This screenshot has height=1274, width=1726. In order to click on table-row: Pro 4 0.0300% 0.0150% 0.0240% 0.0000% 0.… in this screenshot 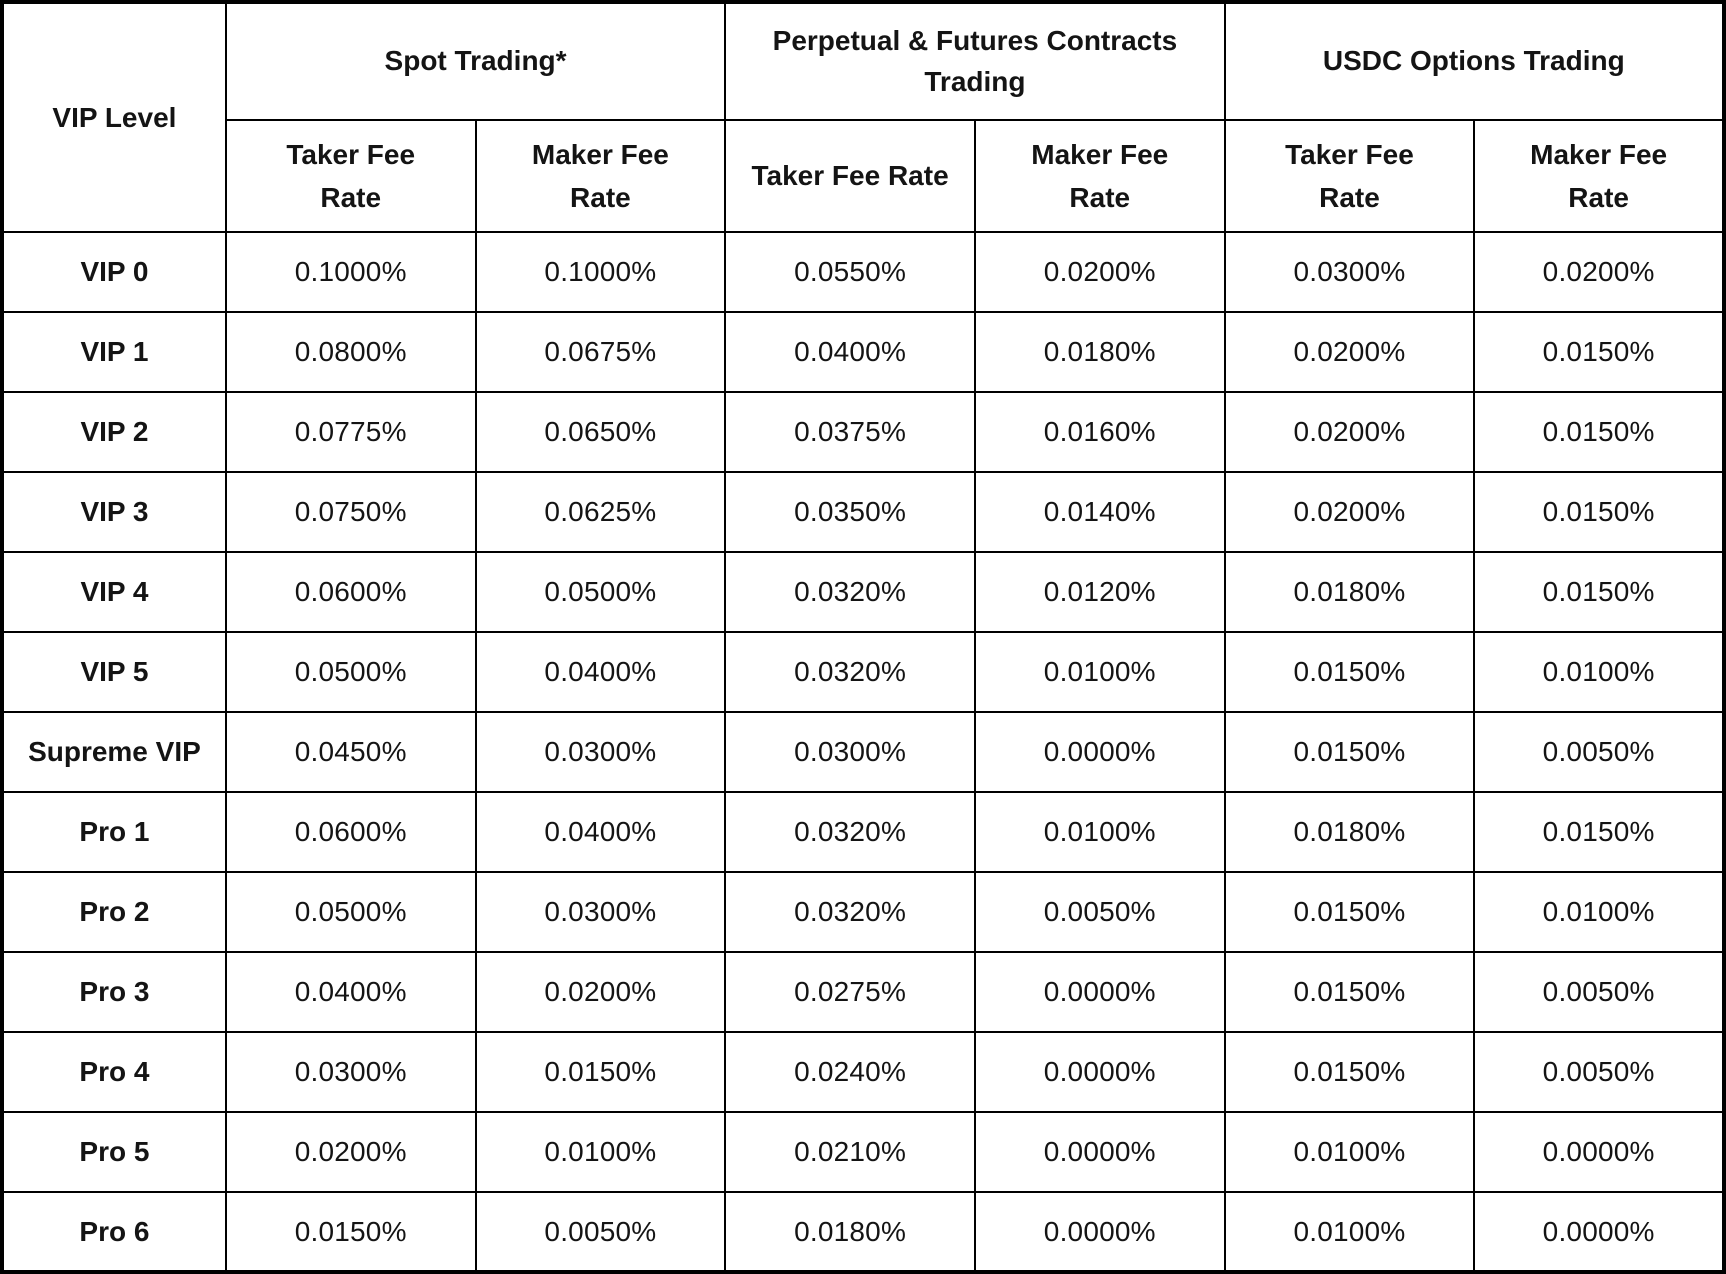, I will do `click(863, 1072)`.